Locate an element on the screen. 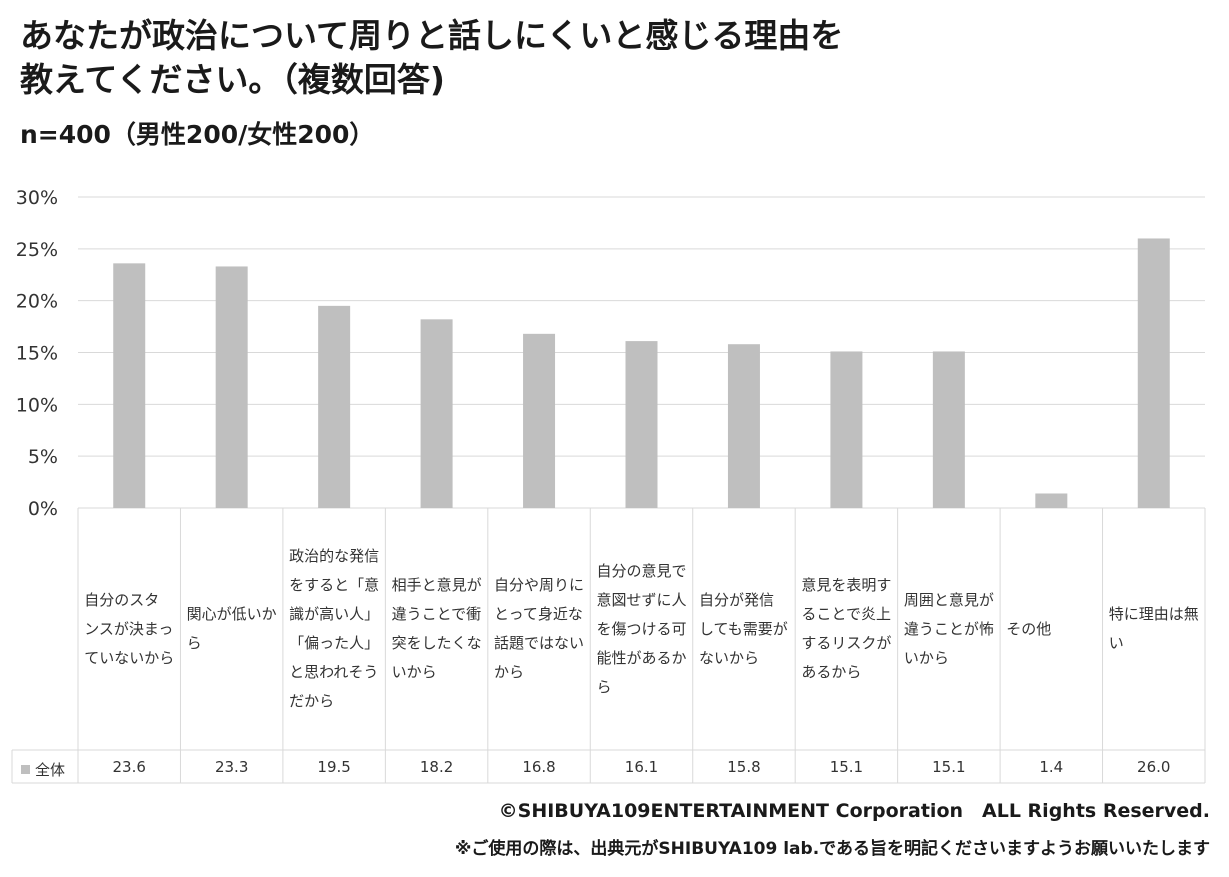 Image resolution: width=1229 pixels, height=877 pixels. x-category-text: 政治的な発信をすると「意識が高い人」「偏った人」と思われそうだから is located at coordinates (334, 628).